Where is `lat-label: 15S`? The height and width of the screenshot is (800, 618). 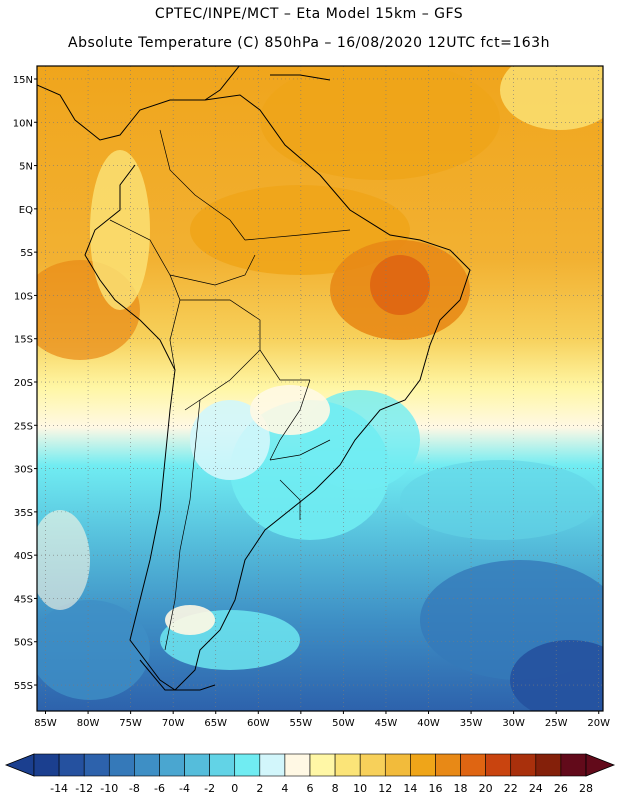
lat-label: 15S is located at coordinates (23, 340).